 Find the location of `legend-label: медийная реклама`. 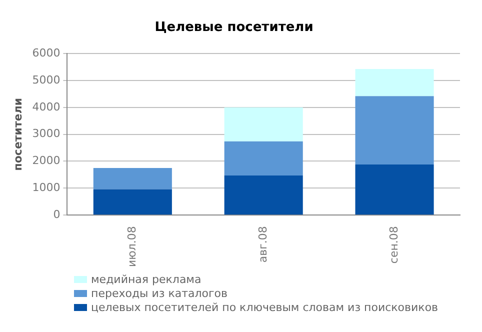

legend-label: медийная реклама is located at coordinates (146, 279).